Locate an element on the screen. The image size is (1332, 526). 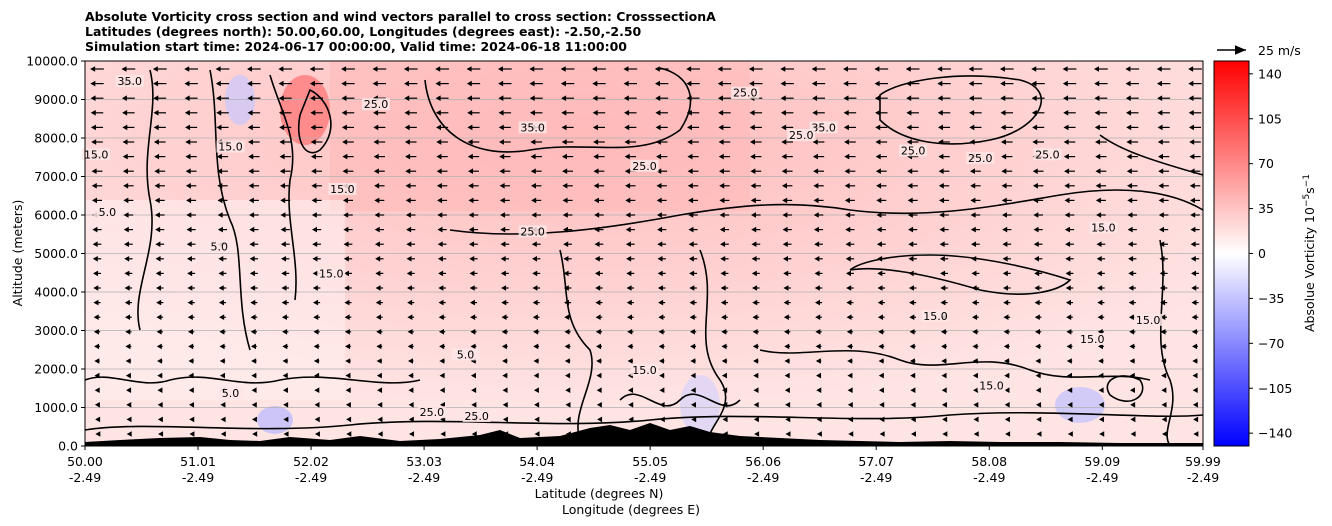
contour-label: 35.0 is located at coordinates (532, 127).